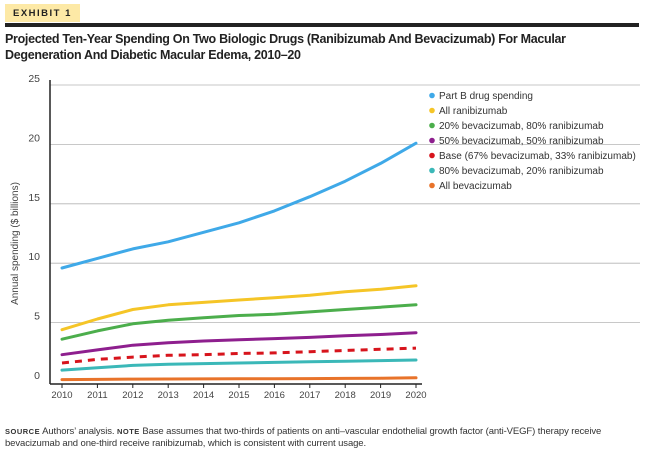  What do you see at coordinates (238, 395) in the screenshot?
I see `x-tick-label: 2015` at bounding box center [238, 395].